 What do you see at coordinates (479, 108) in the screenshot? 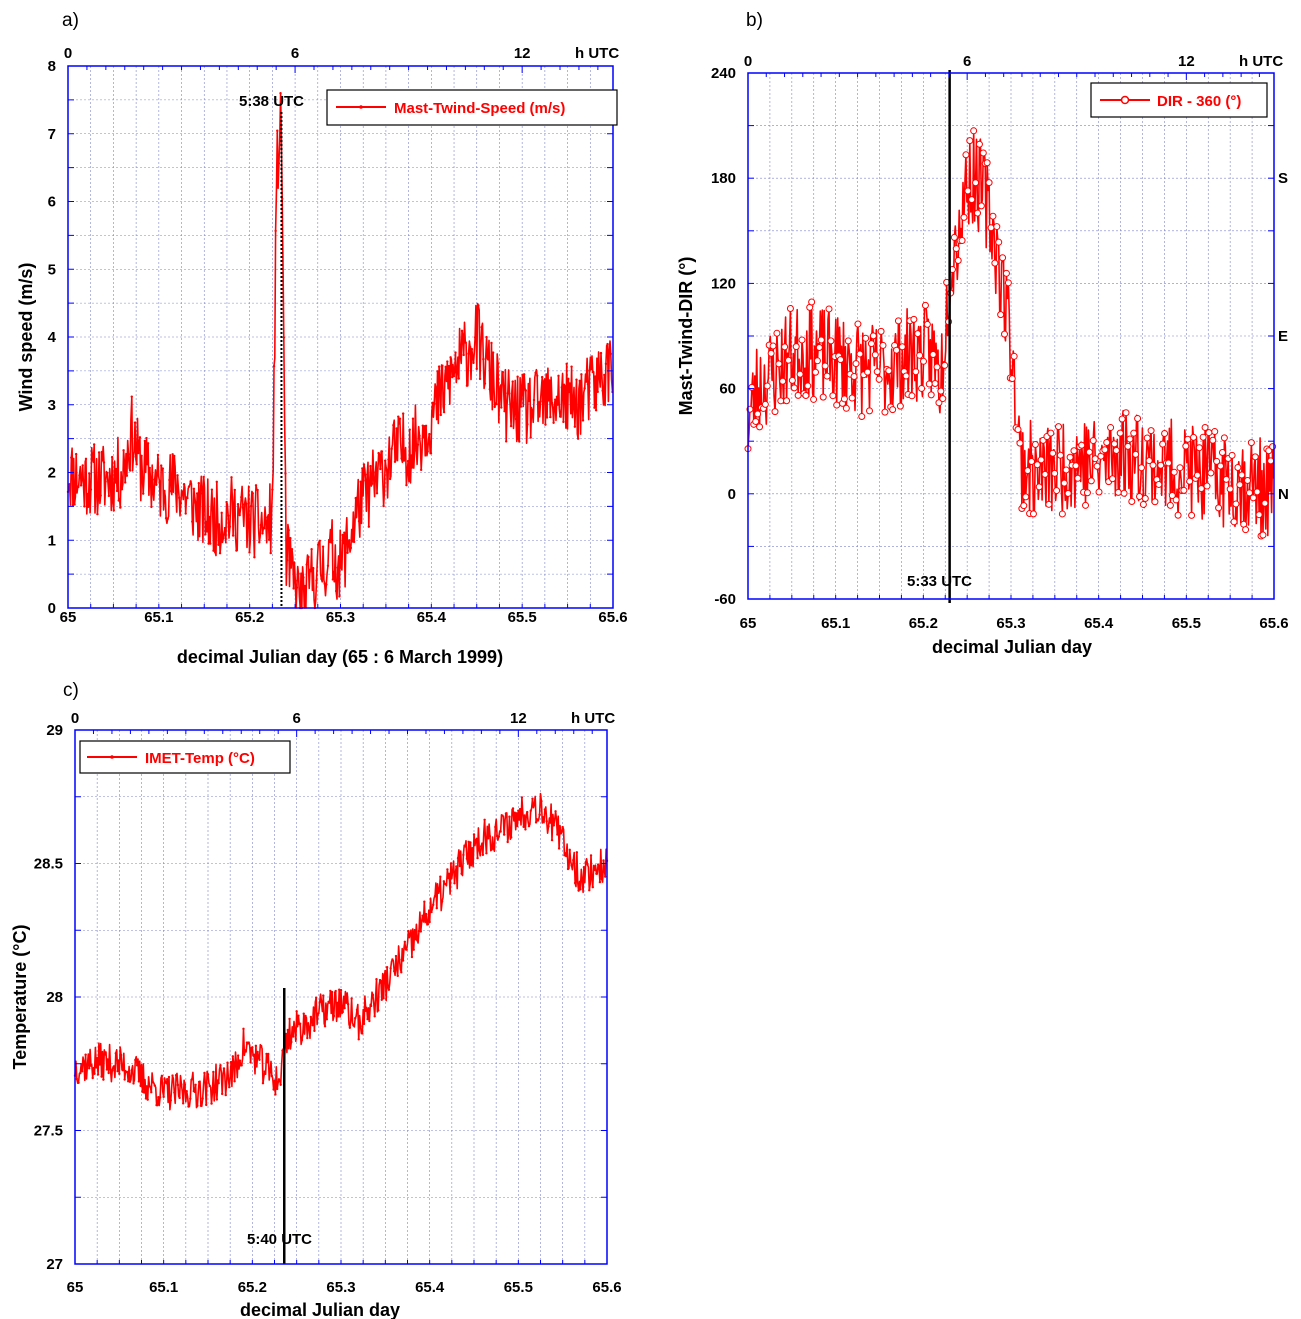
I see `legend-entry: Mast-Twind-Speed (m/s)` at bounding box center [479, 108].